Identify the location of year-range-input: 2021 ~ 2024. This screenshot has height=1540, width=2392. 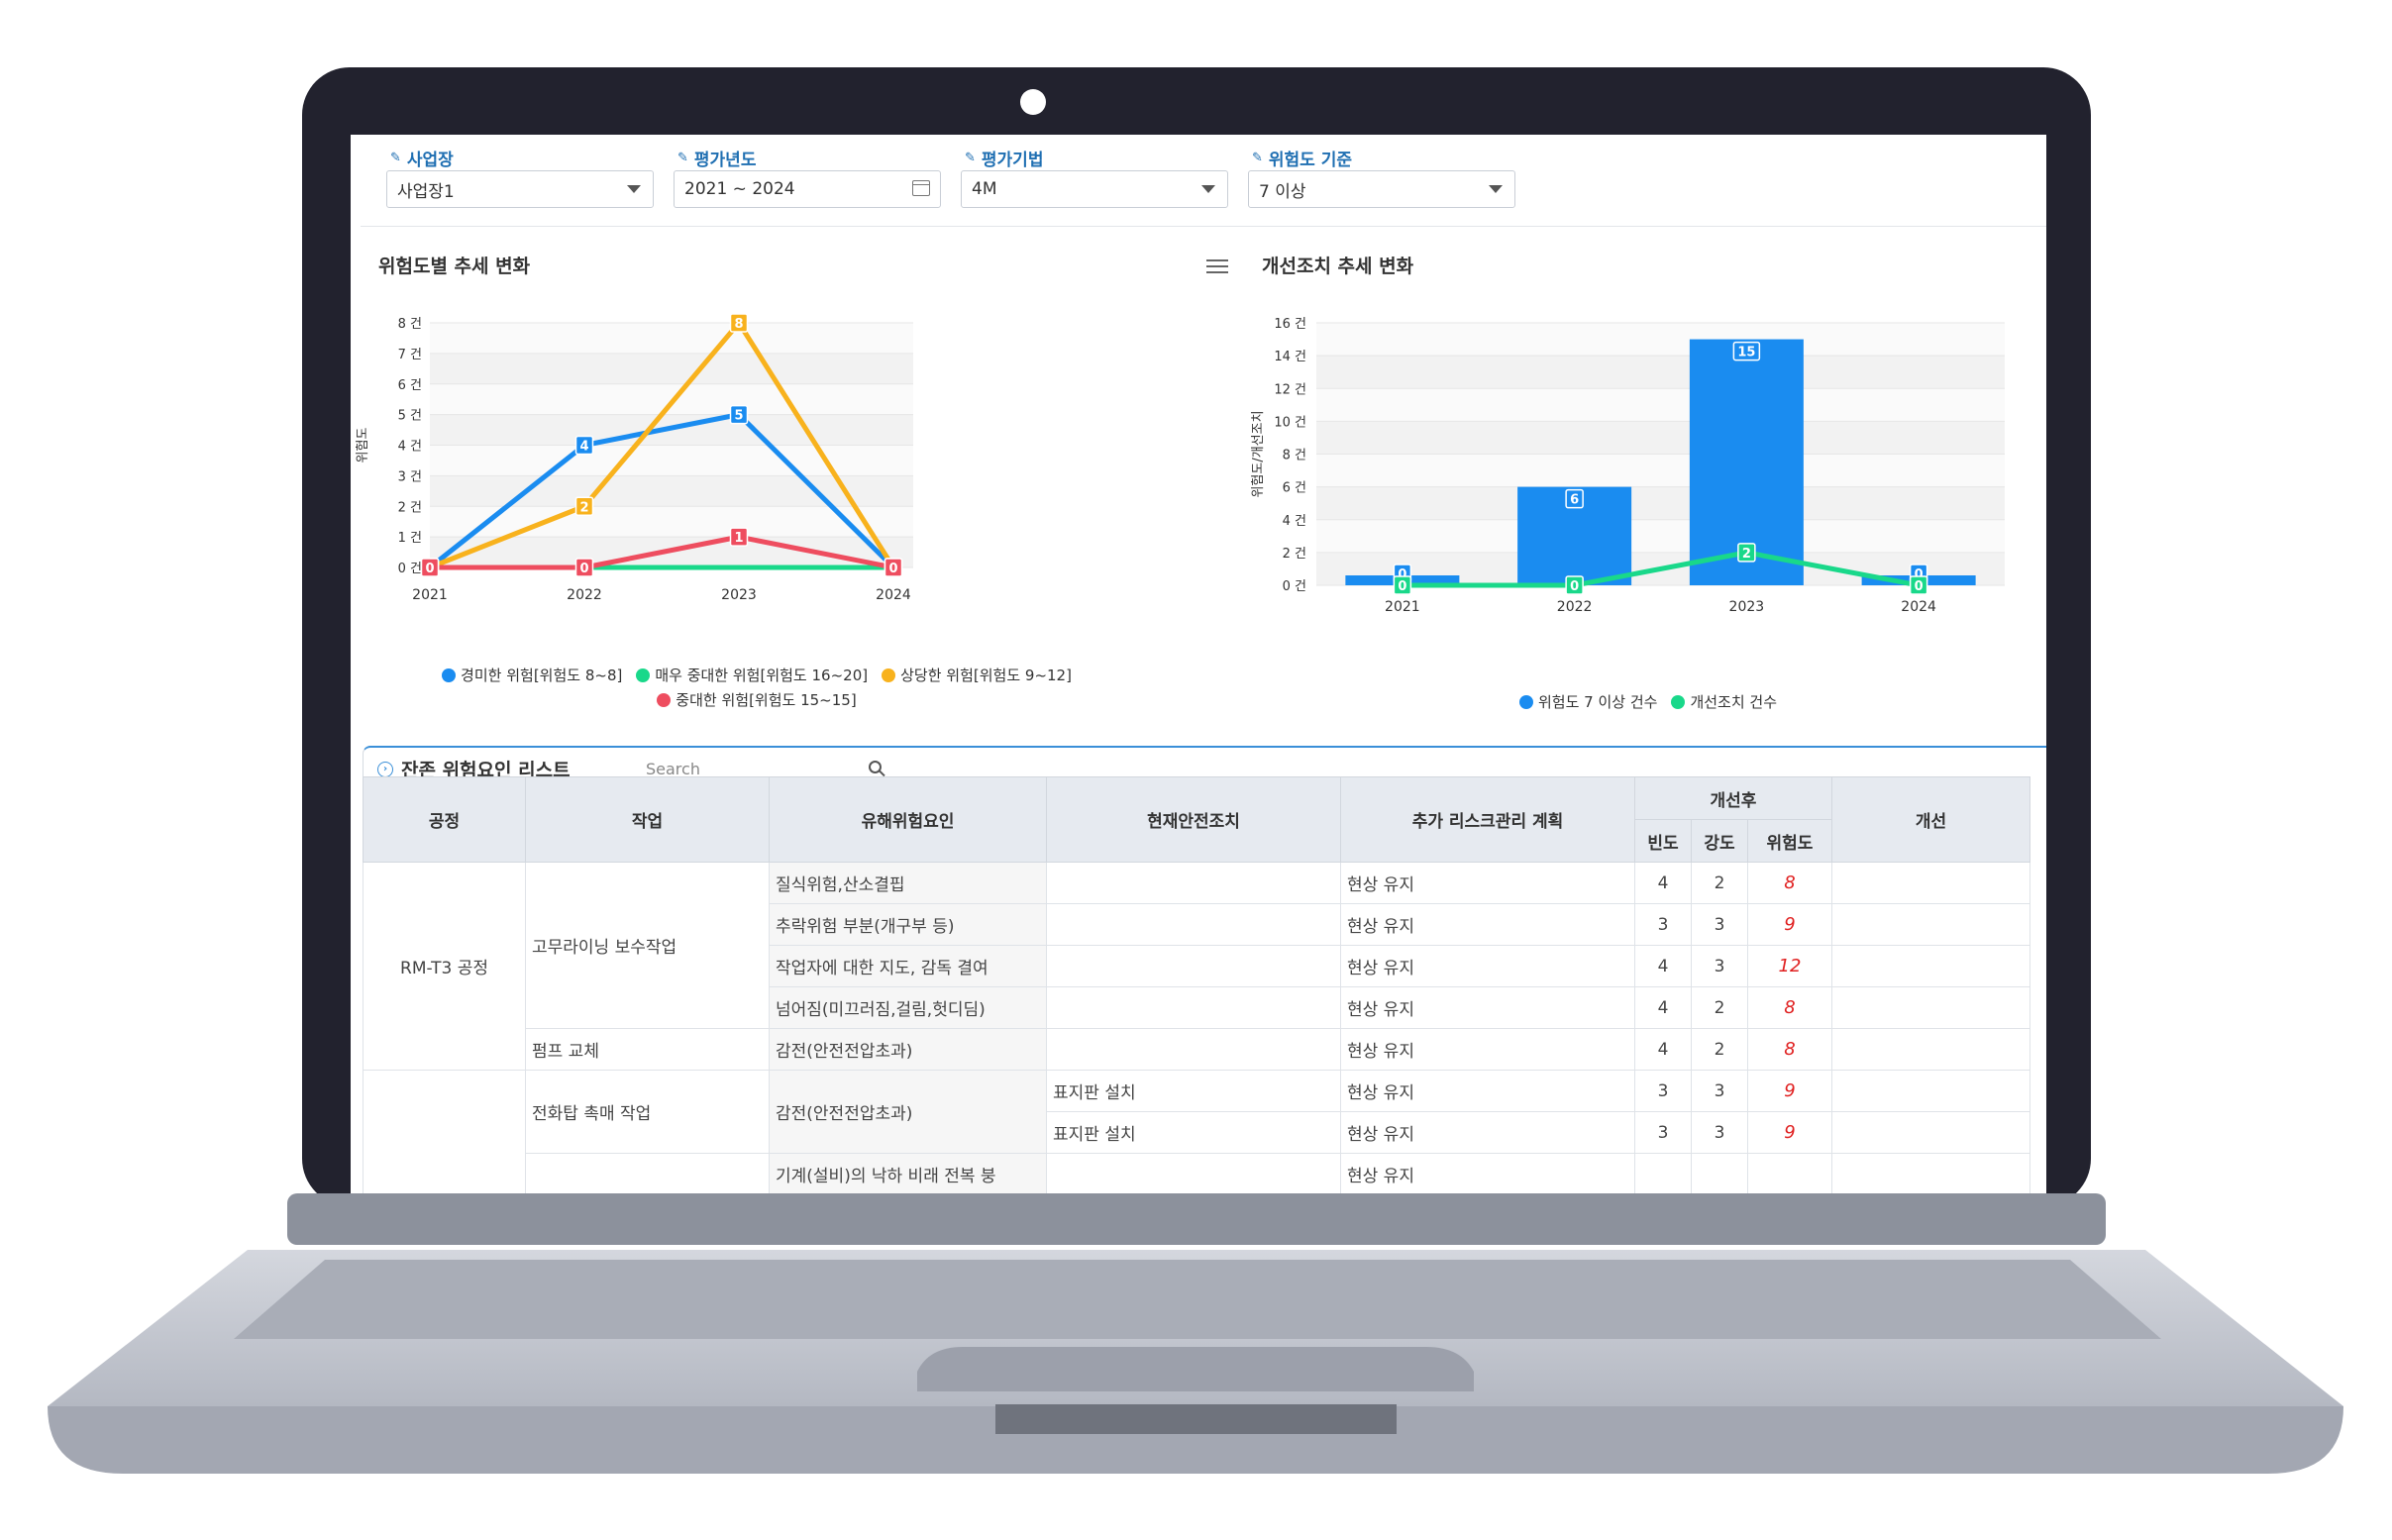
(807, 189).